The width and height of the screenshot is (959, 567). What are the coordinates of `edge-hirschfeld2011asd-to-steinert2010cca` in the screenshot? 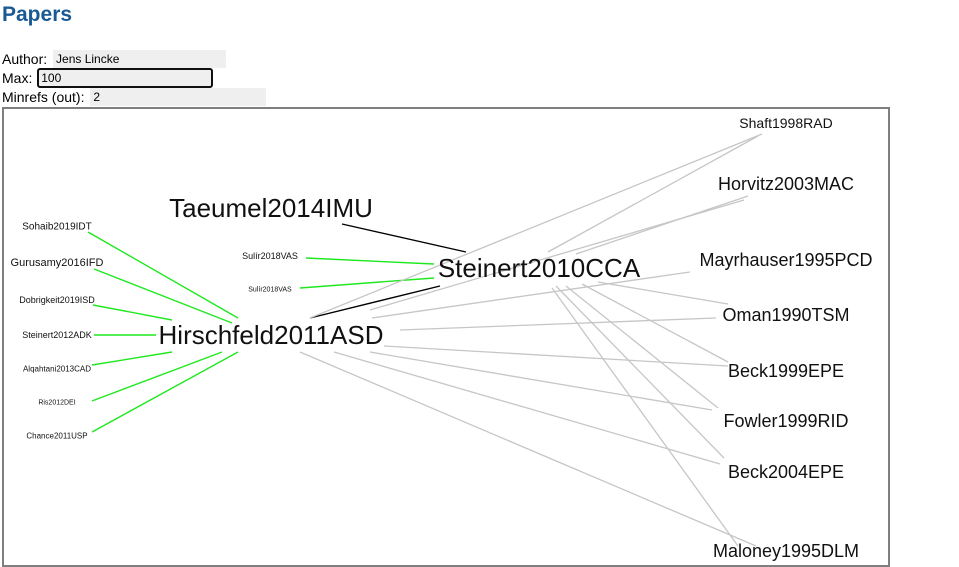 It's located at (375, 302).